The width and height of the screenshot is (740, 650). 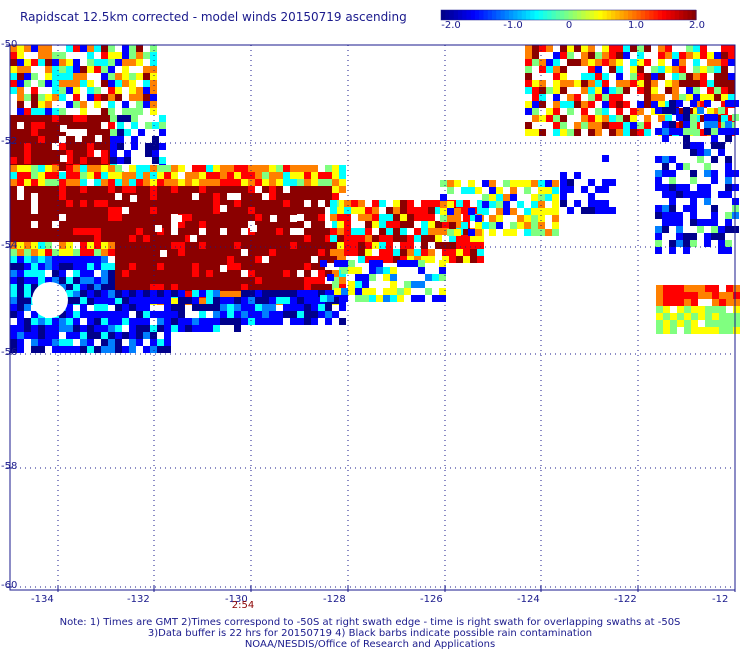 What do you see at coordinates (9, 44) in the screenshot?
I see `lat-tick-label: -50` at bounding box center [9, 44].